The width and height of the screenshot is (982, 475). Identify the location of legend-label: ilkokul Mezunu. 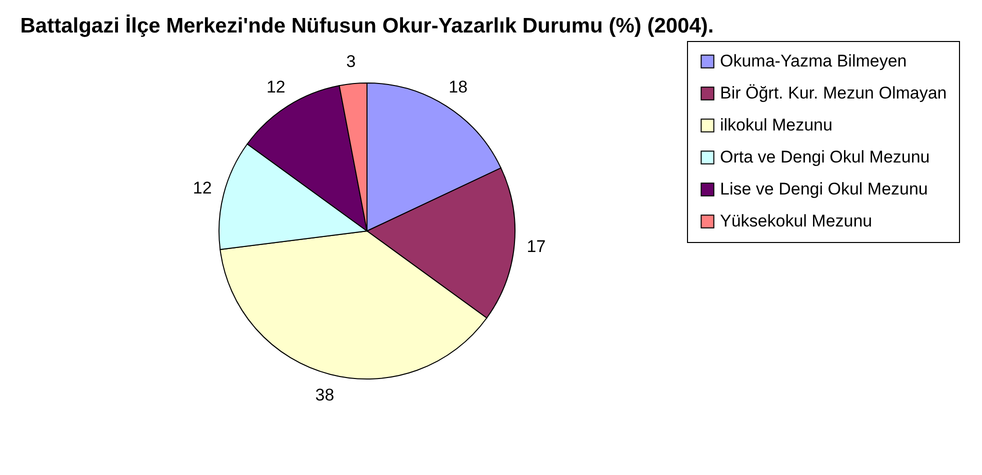
(776, 125).